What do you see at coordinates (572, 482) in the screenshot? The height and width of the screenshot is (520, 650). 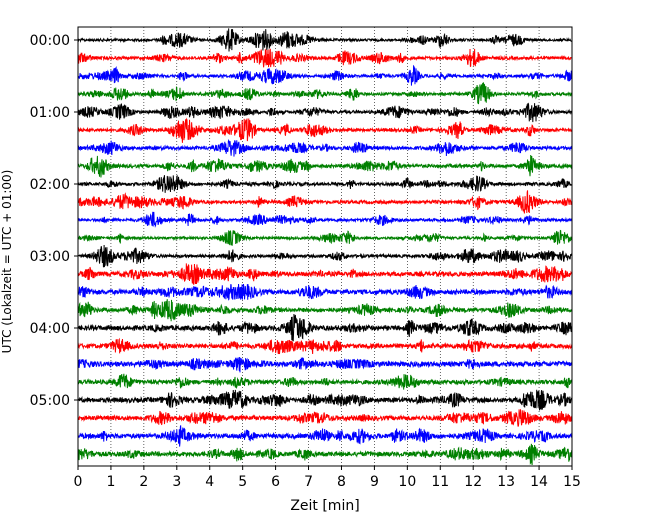 I see `x-tick-label: 15` at bounding box center [572, 482].